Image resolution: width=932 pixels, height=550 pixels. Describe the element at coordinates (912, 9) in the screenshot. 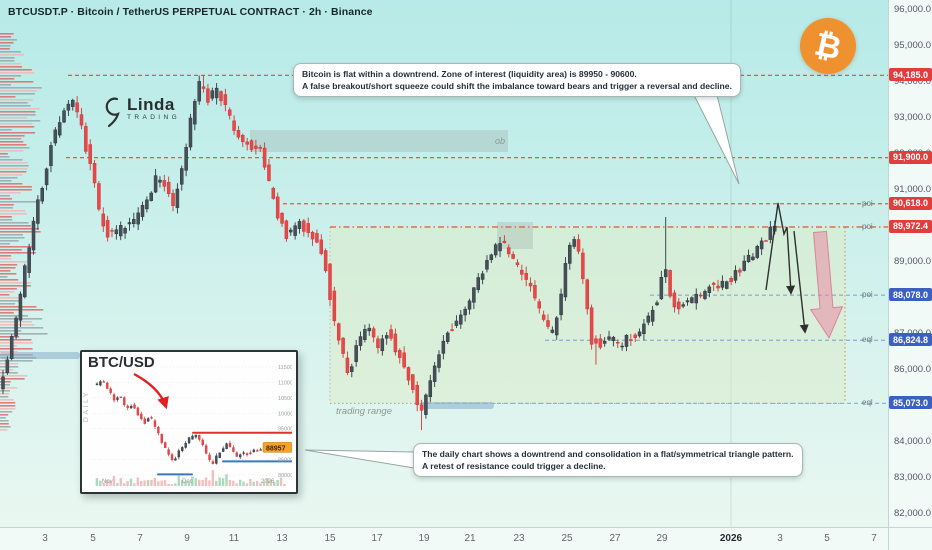

I see `price-axis-label: 96,000.0` at that location.